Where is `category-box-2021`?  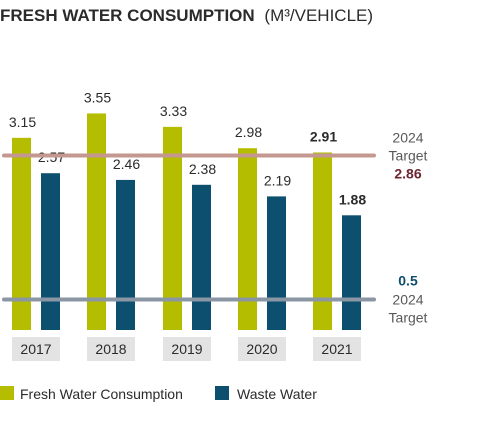 category-box-2021 is located at coordinates (337, 349).